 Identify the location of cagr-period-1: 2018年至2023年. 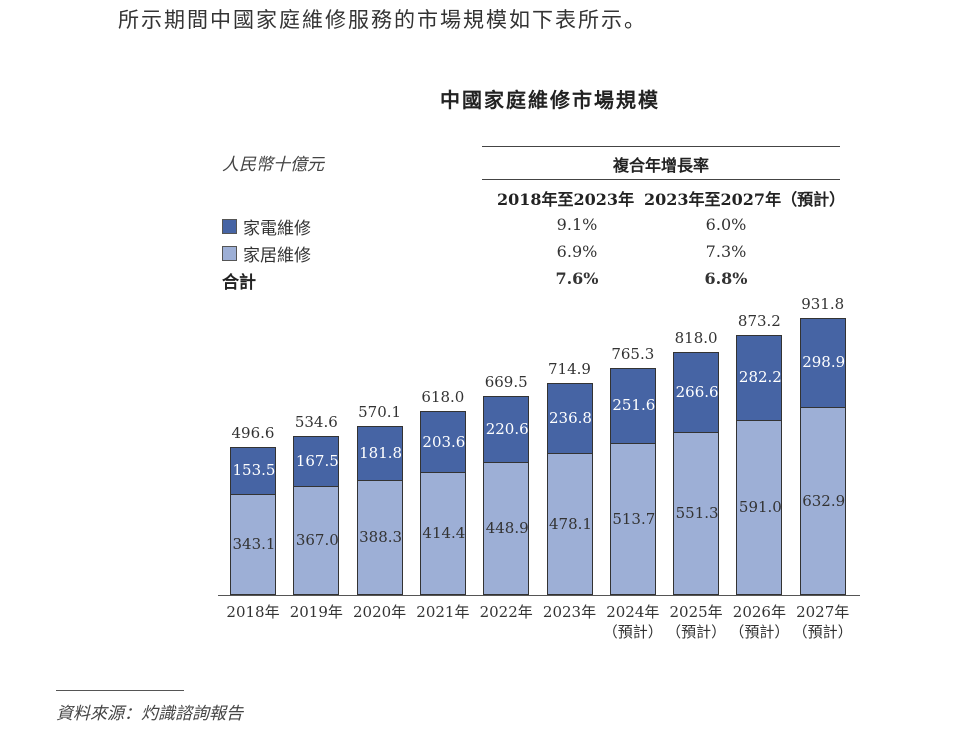
(566, 199).